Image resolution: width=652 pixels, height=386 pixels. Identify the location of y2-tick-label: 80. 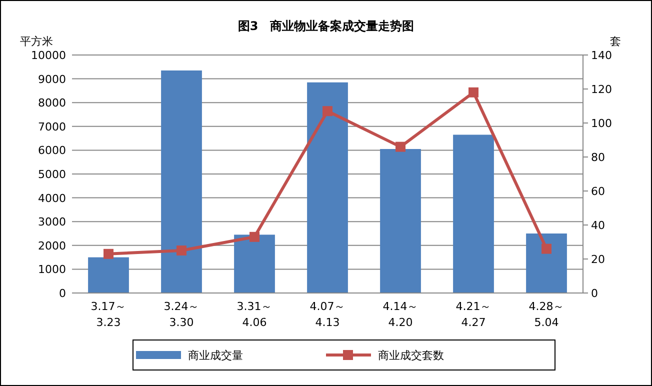
(598, 157).